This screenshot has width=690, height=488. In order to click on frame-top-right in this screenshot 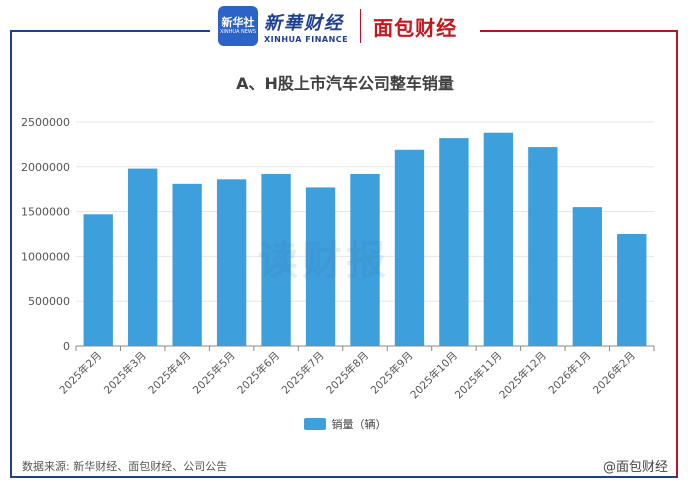, I will do `click(579, 31)`.